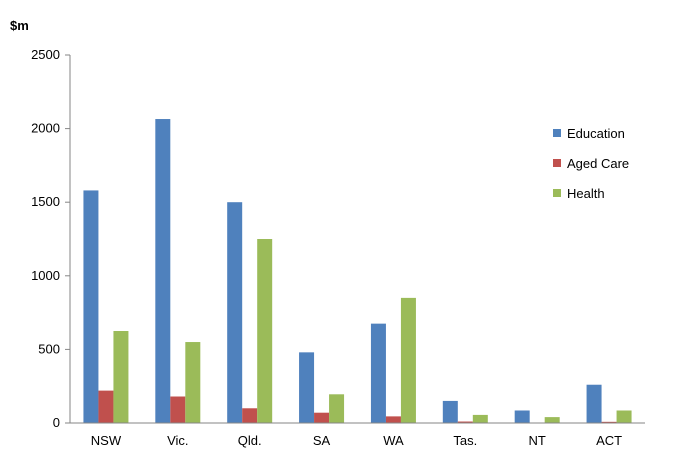 This screenshot has height=465, width=680. What do you see at coordinates (393, 419) in the screenshot?
I see `bar-aged-care-wa` at bounding box center [393, 419].